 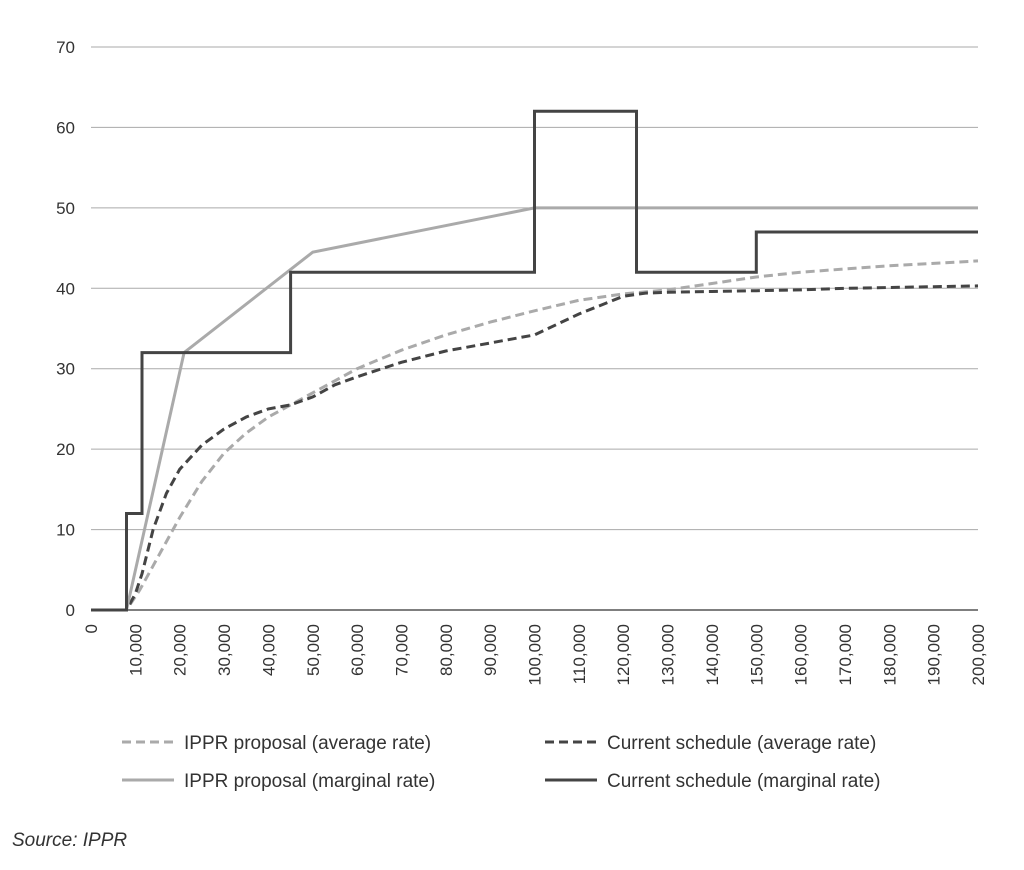 What do you see at coordinates (623, 654) in the screenshot?
I see `x-tick-label: 120,000` at bounding box center [623, 654].